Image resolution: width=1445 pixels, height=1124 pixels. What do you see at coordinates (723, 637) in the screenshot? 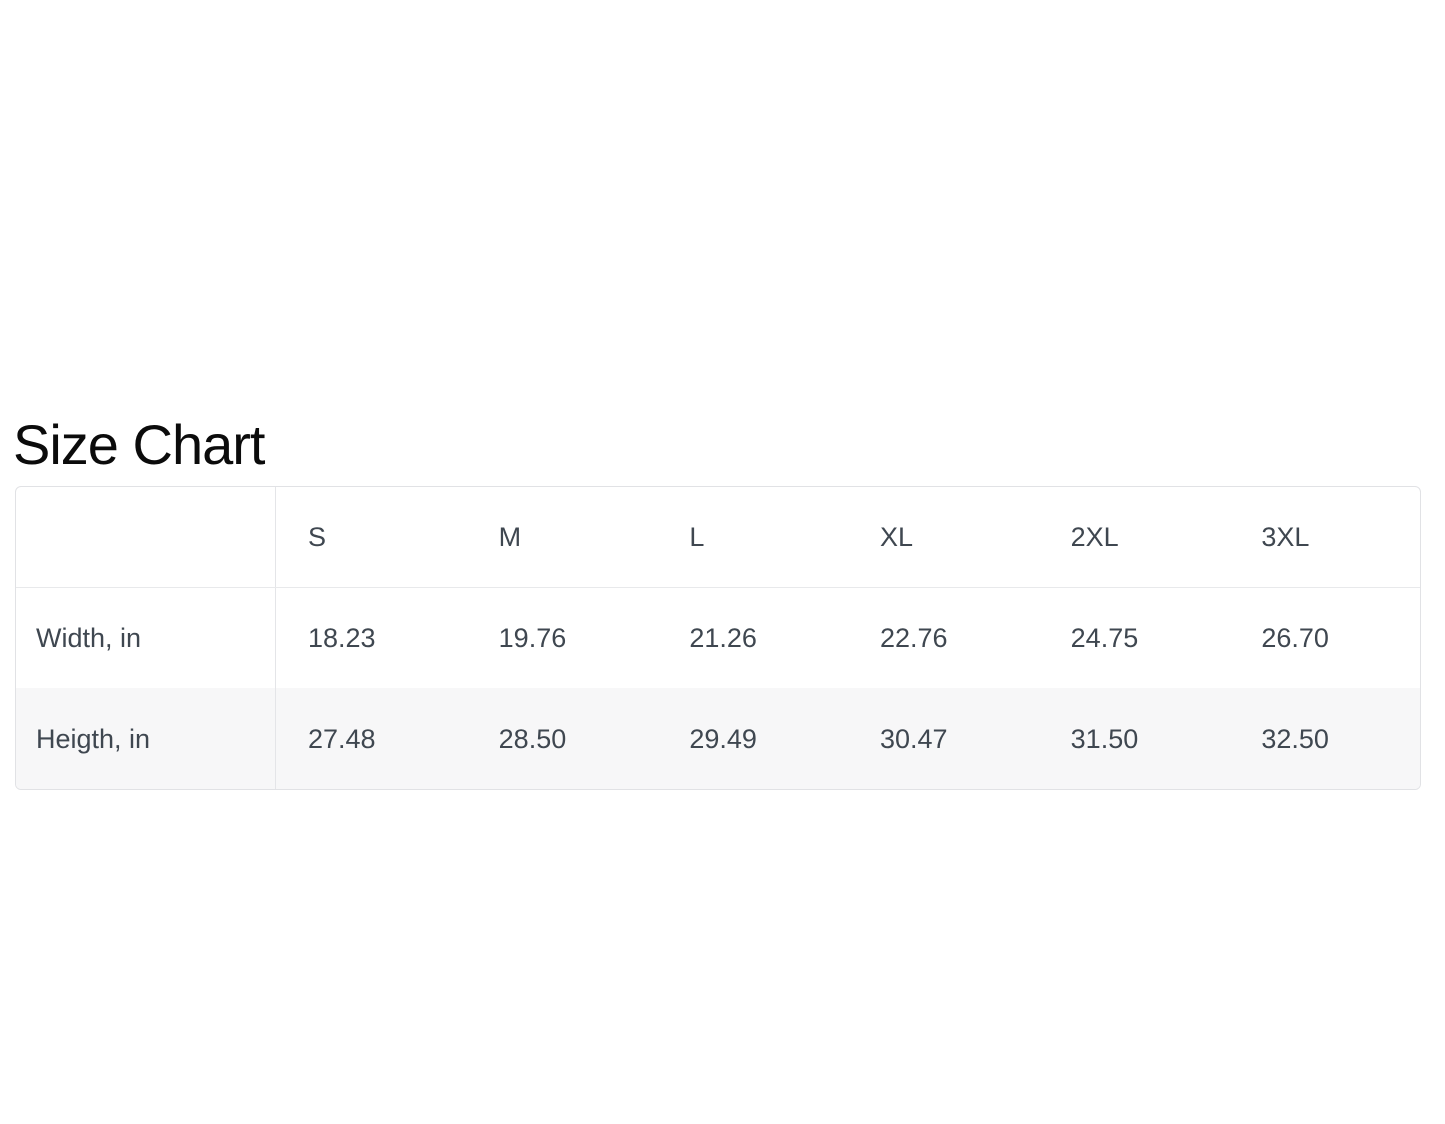
I see `width-value-l: 21.26` at bounding box center [723, 637].